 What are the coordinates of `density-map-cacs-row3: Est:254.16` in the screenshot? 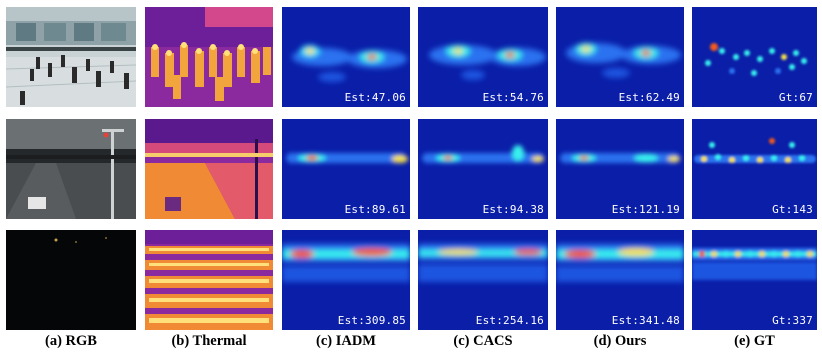 It's located at (483, 280).